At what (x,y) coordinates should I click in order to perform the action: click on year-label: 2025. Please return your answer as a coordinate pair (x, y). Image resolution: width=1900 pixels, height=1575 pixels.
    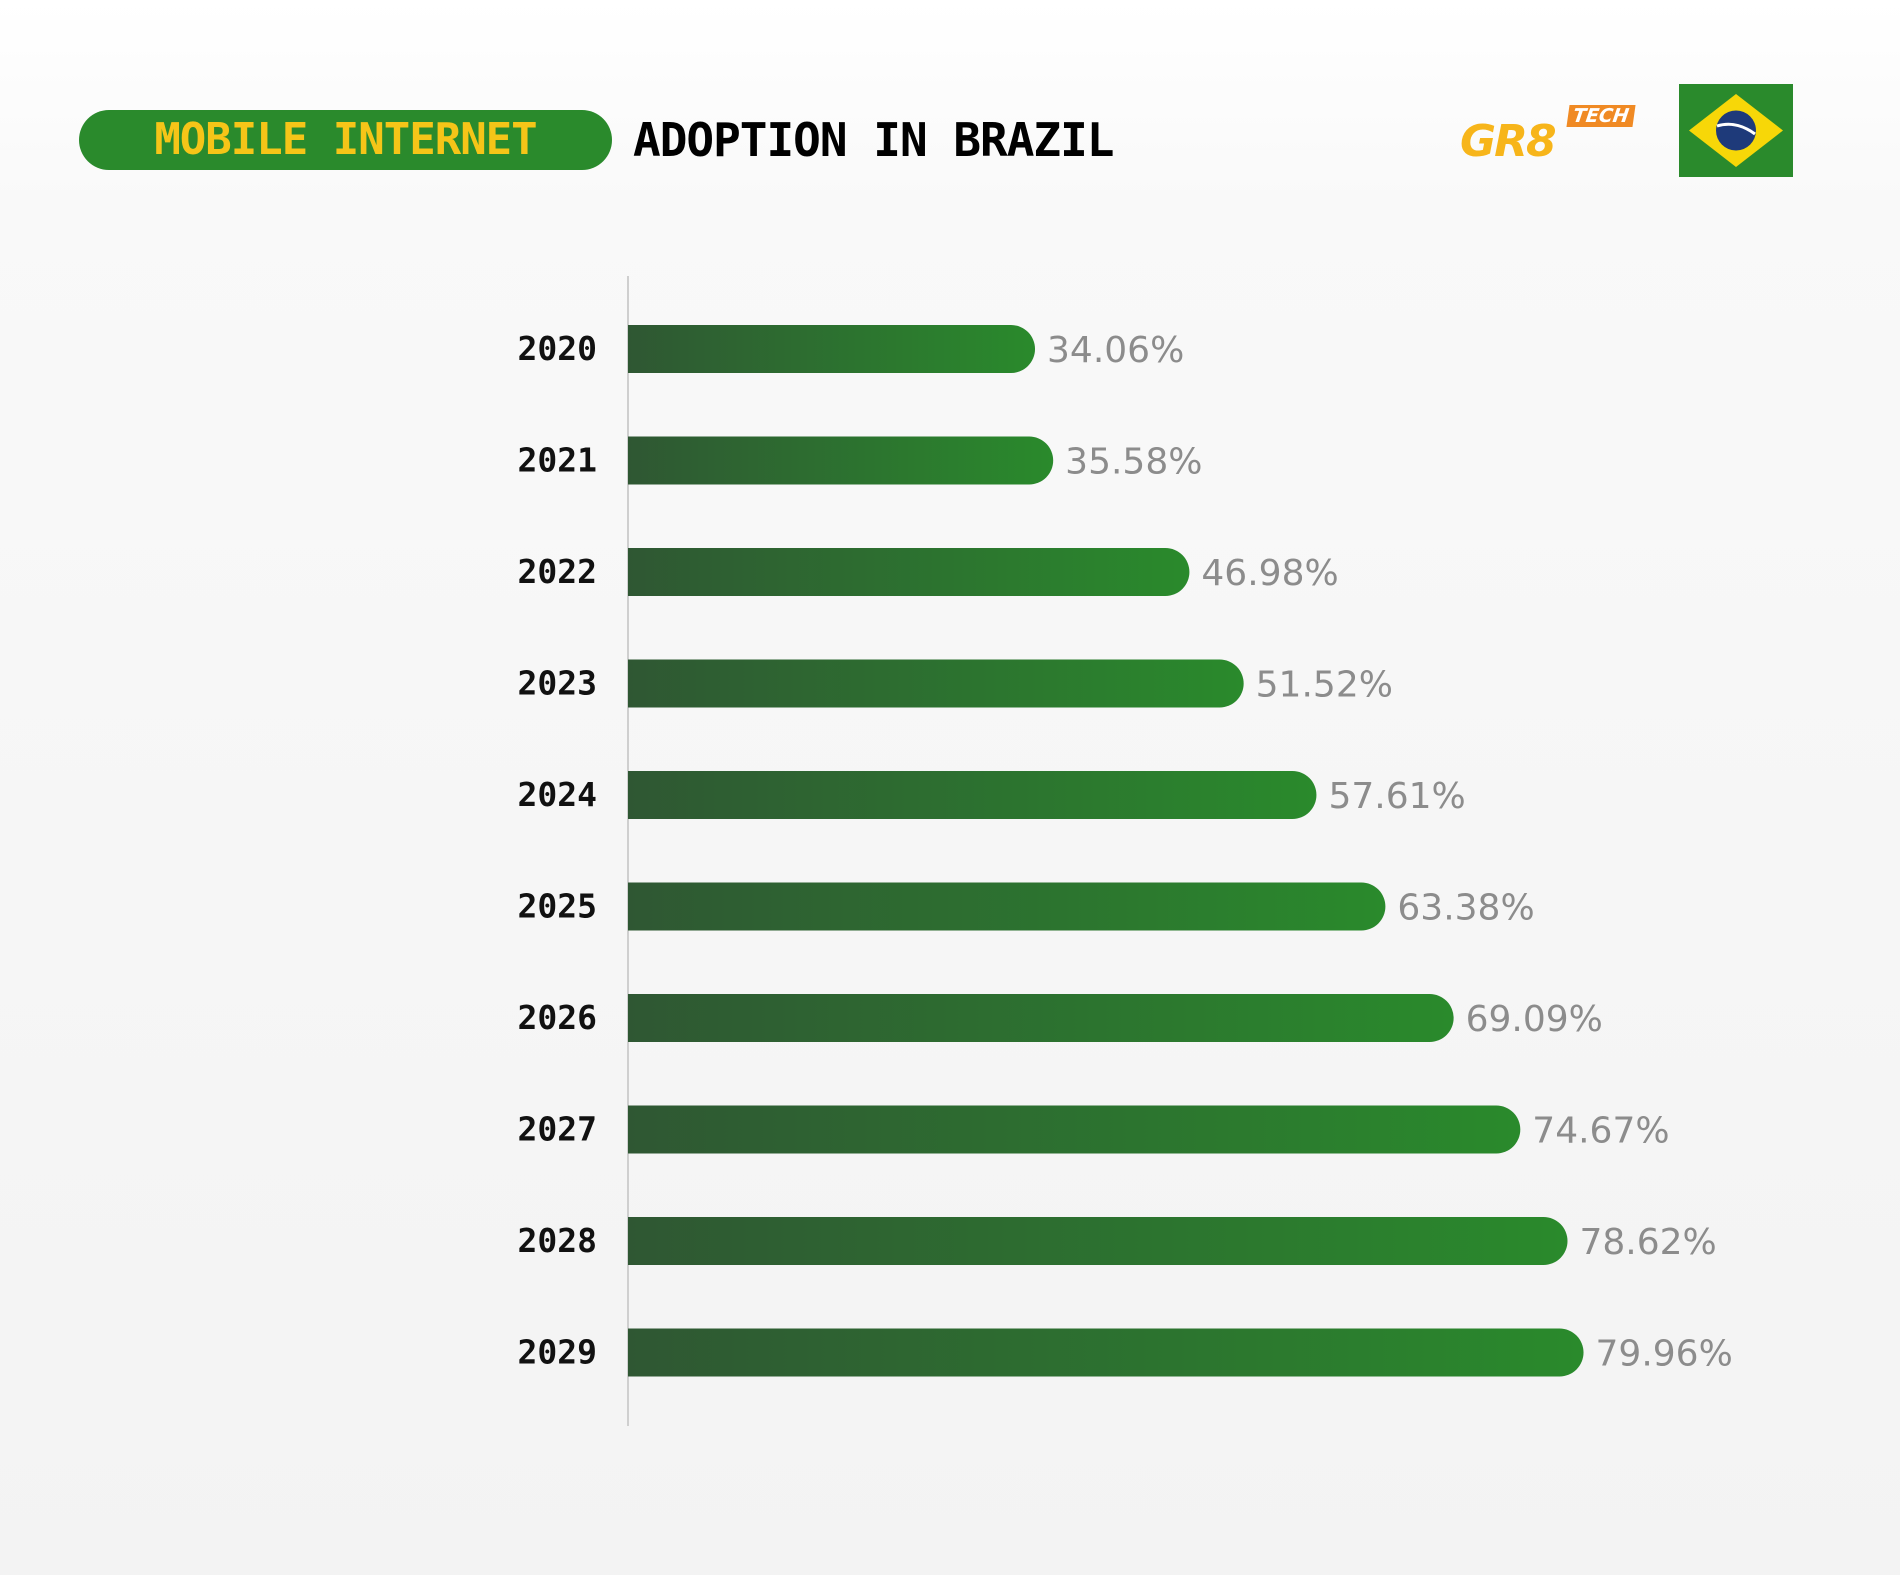
    Looking at the image, I should click on (557, 906).